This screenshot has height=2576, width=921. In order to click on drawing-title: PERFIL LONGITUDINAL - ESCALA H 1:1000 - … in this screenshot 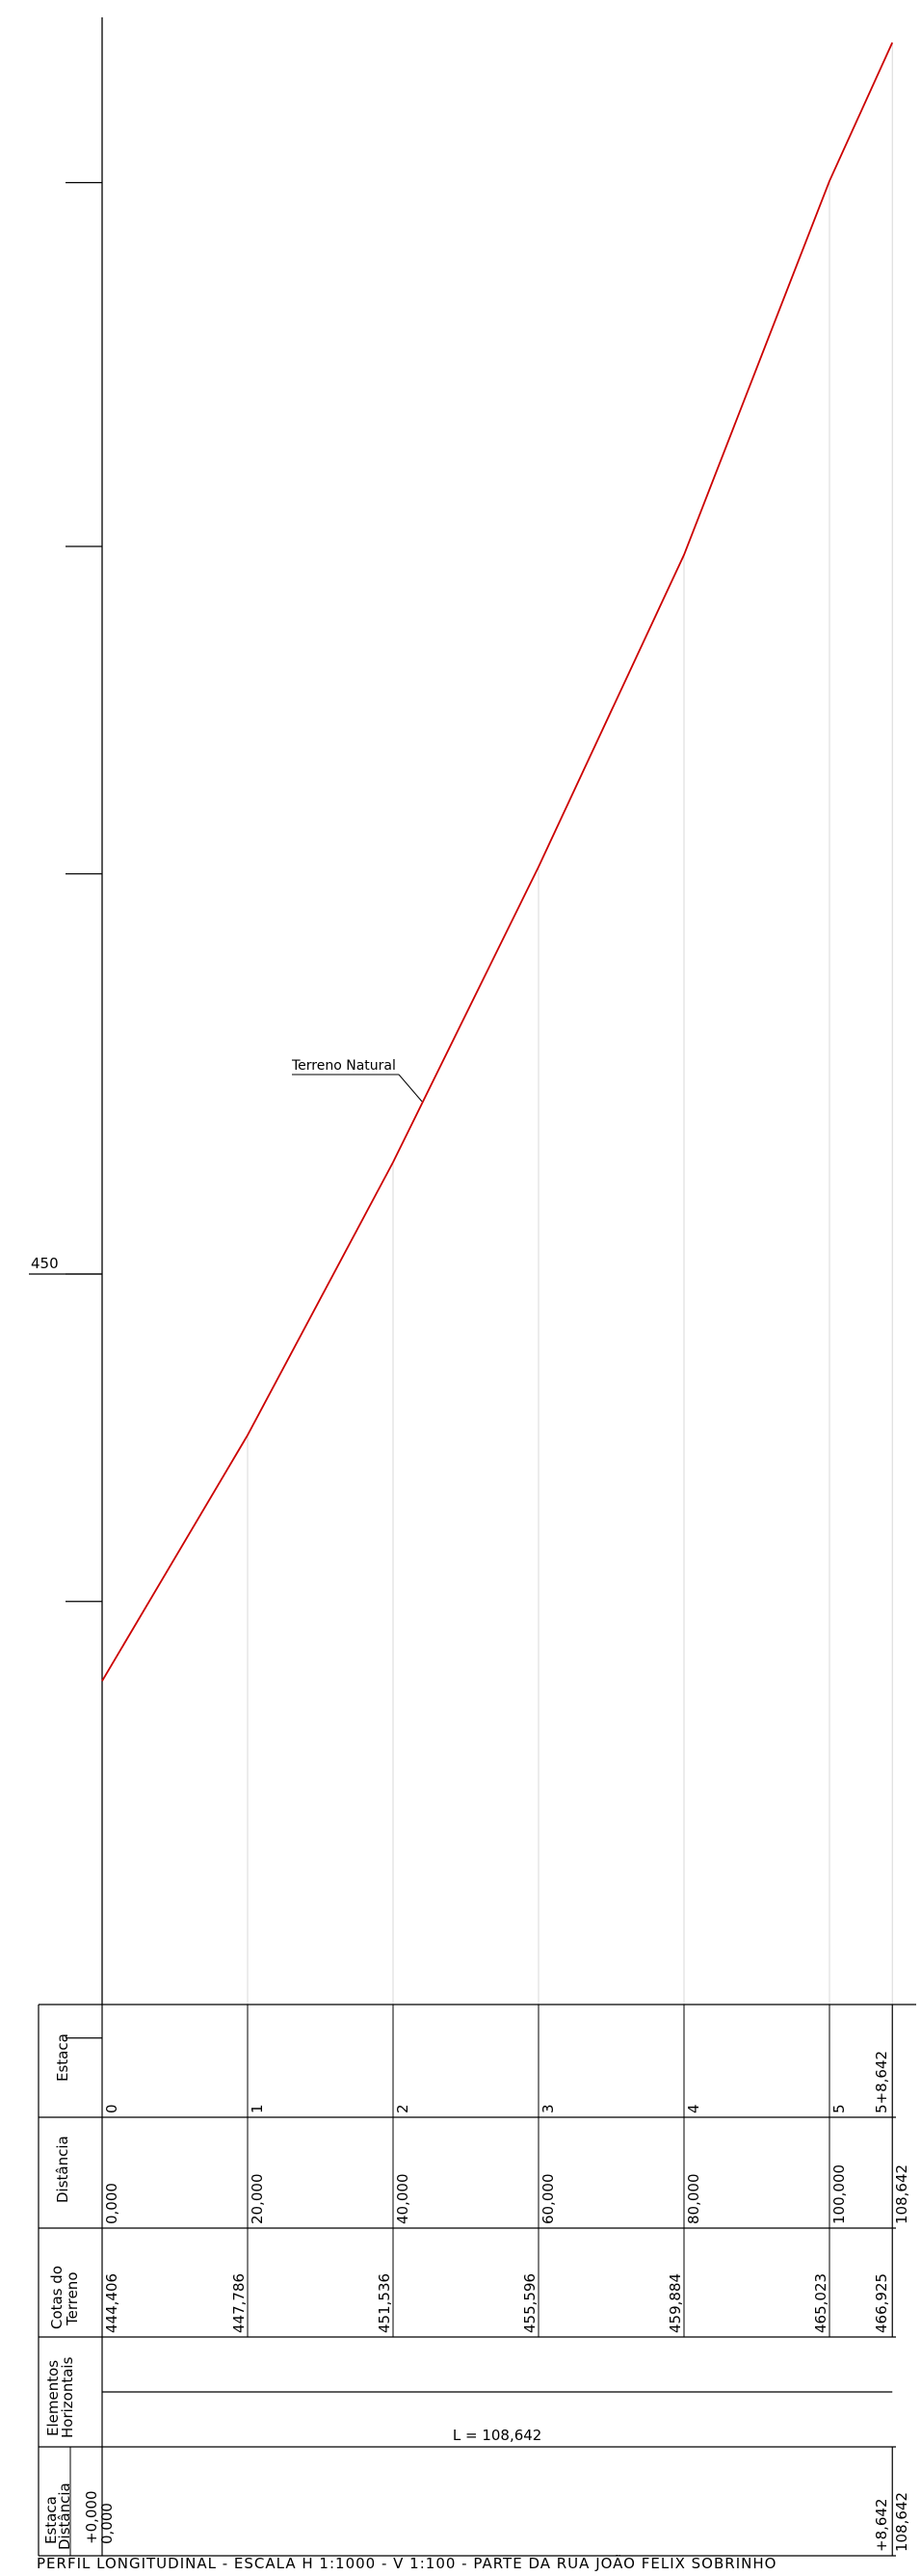, I will do `click(407, 2563)`.